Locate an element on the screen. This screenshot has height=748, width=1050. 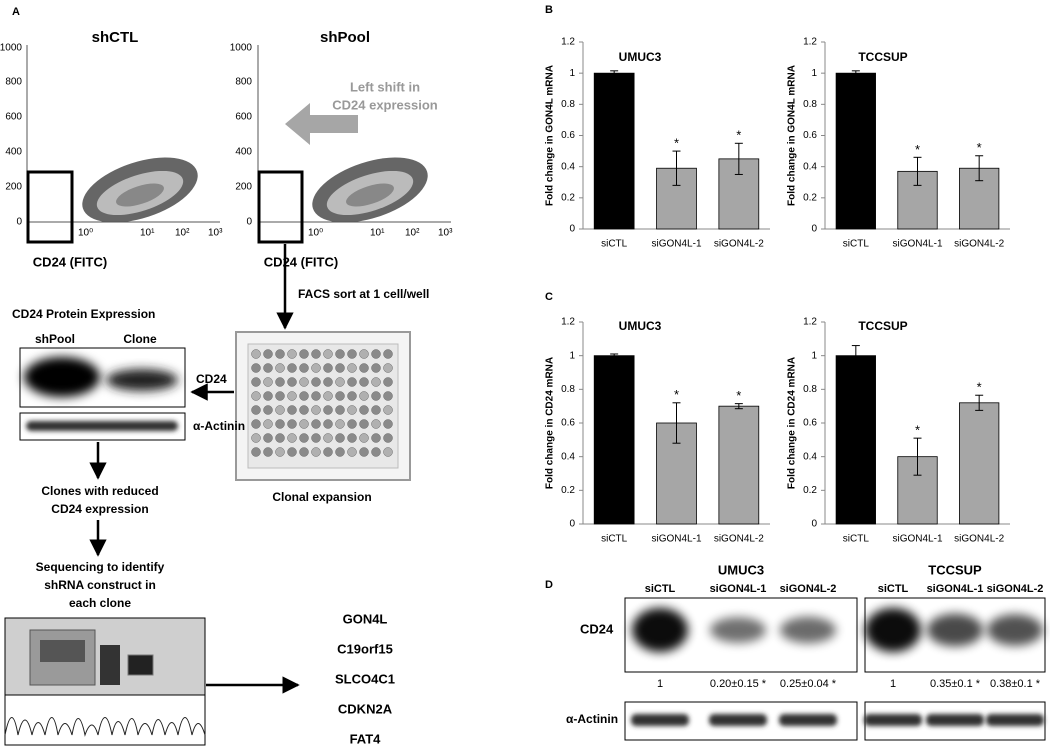
gene: FAT4 is located at coordinates (366, 738).